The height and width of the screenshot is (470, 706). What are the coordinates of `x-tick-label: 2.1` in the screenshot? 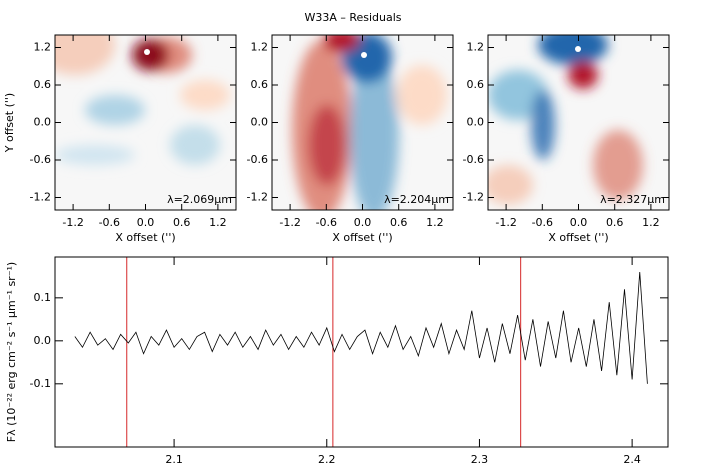 It's located at (174, 459).